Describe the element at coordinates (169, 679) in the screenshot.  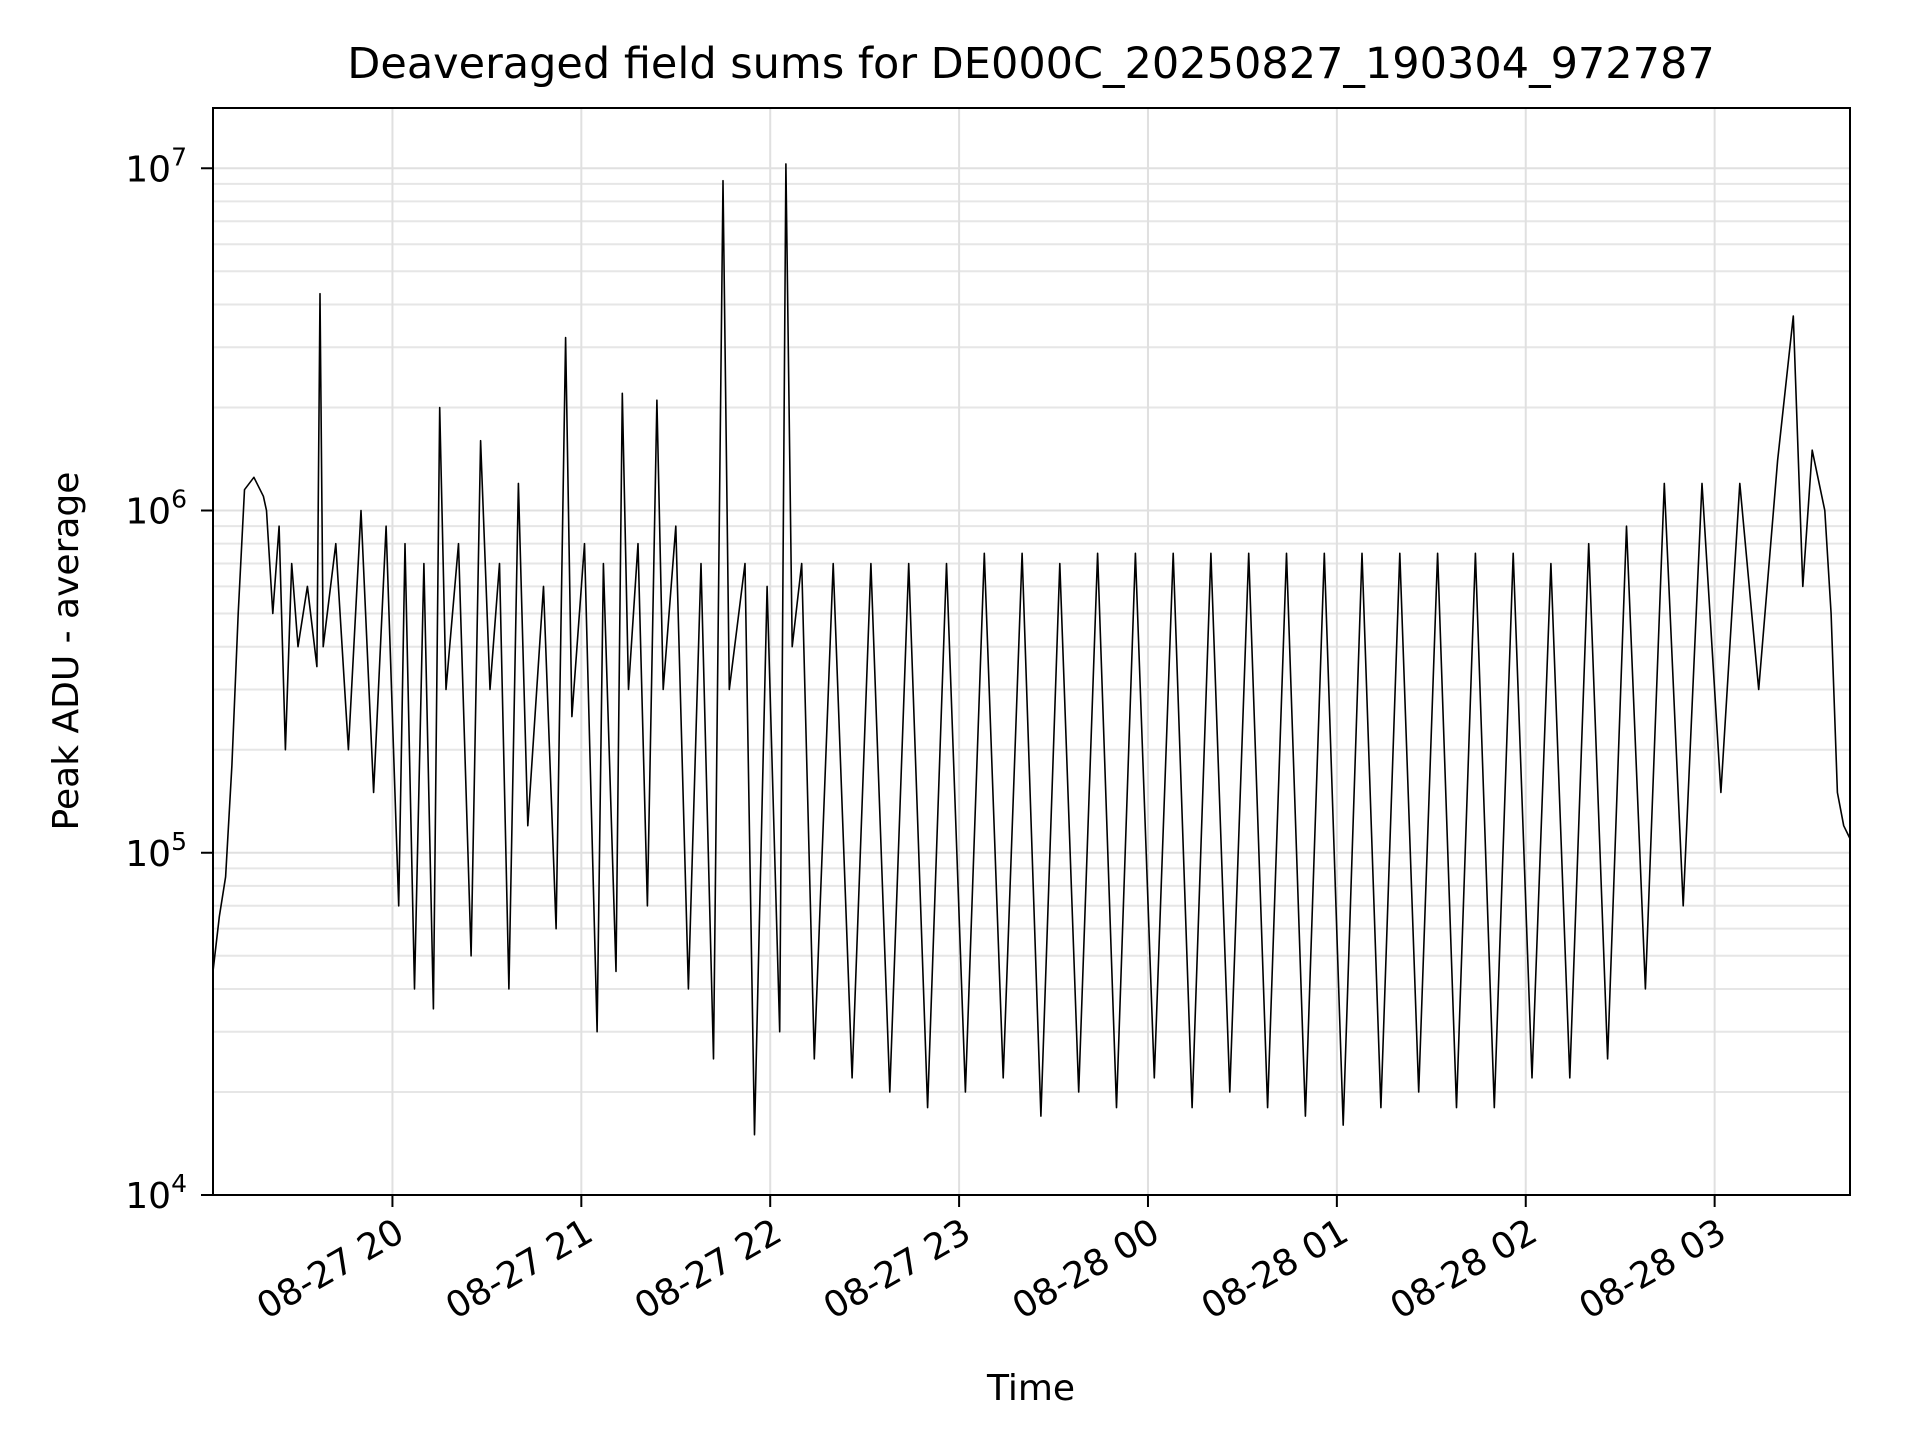
I see `y-axis: 10⁴ 10⁵ 10⁶ 10⁷` at that location.